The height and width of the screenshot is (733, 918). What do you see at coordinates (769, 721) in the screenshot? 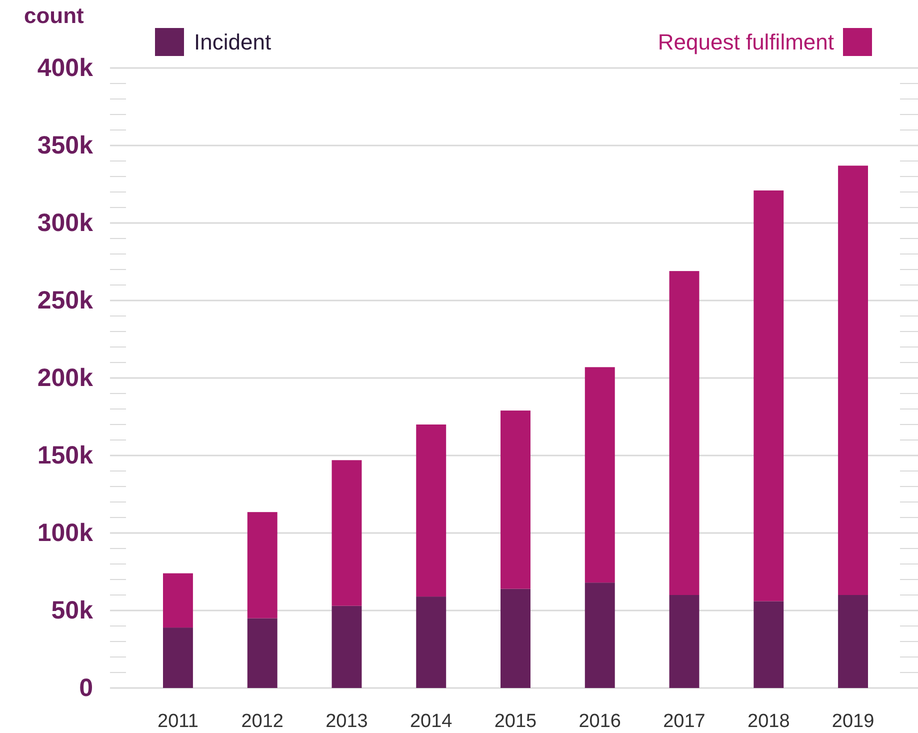
I see `x-tick-label: 2018` at bounding box center [769, 721].